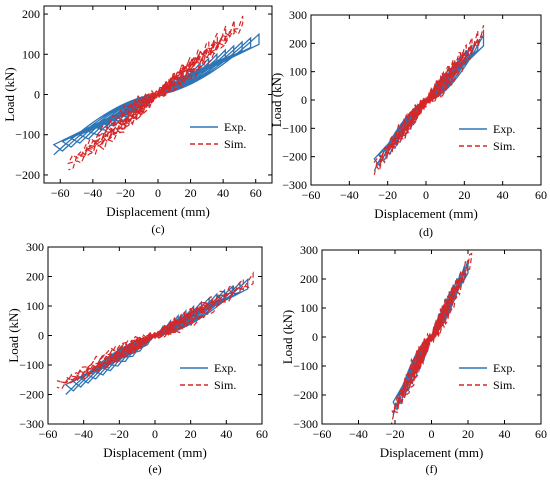 The image size is (550, 482). Describe the element at coordinates (432, 469) in the screenshot. I see `panel-caption: (f)` at that location.